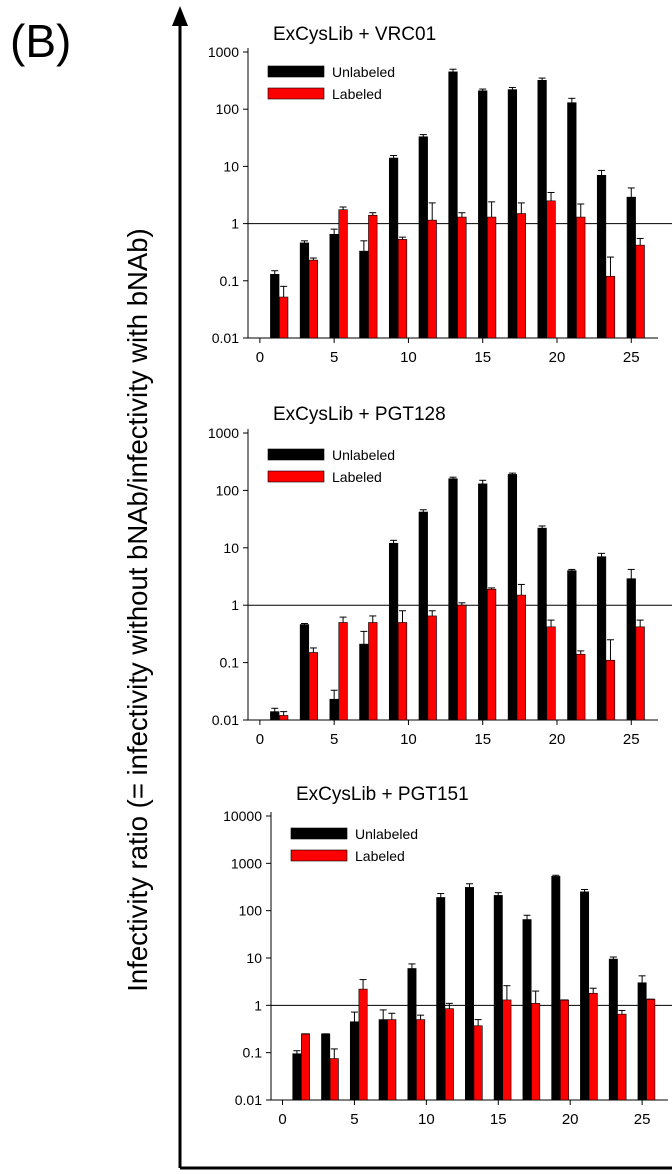 This screenshot has width=672, height=1174. Describe the element at coordinates (41, 41) in the screenshot. I see `panel-label: (B)` at that location.